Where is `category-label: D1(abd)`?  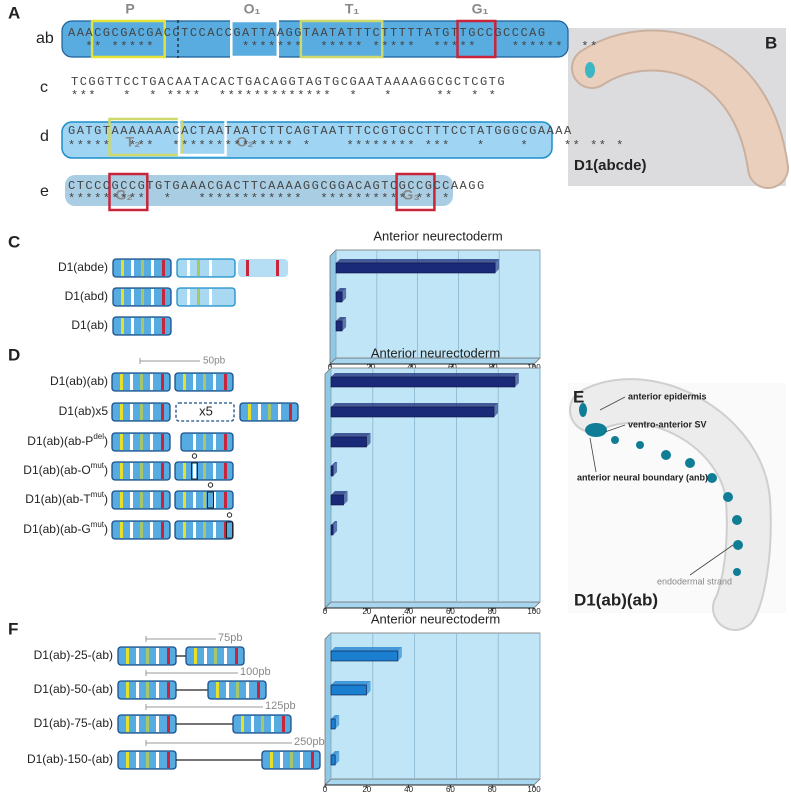
category-label: D1(abd) is located at coordinates (86, 296).